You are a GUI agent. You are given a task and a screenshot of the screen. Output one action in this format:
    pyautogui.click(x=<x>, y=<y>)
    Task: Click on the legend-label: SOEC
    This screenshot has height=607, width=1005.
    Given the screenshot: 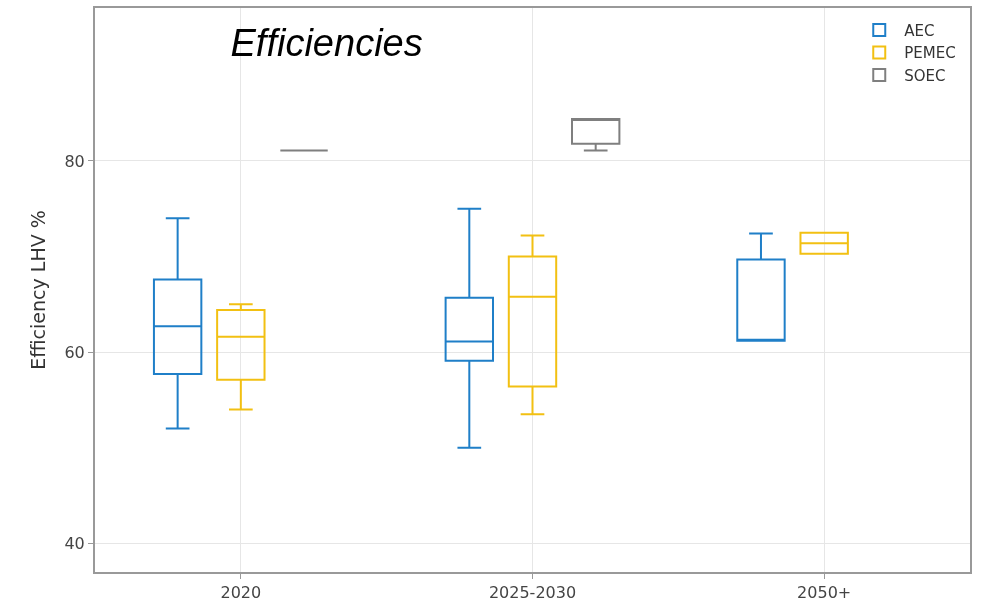 What is the action you would take?
    pyautogui.click(x=925, y=75)
    